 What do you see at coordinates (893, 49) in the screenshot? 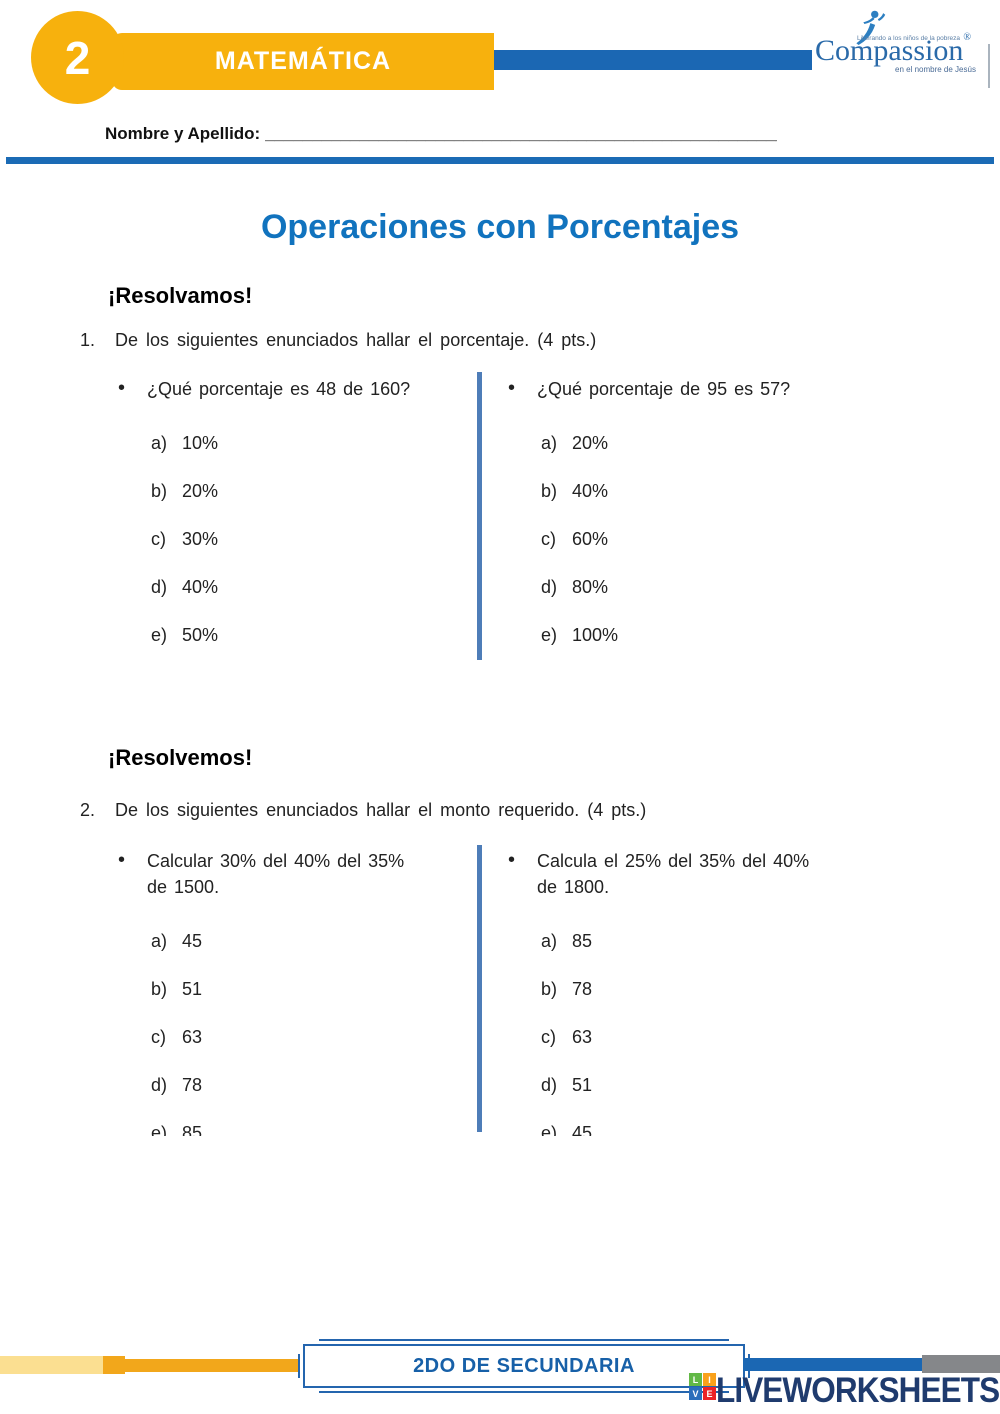
I see `compassion-brand: Compassion®` at bounding box center [893, 49].